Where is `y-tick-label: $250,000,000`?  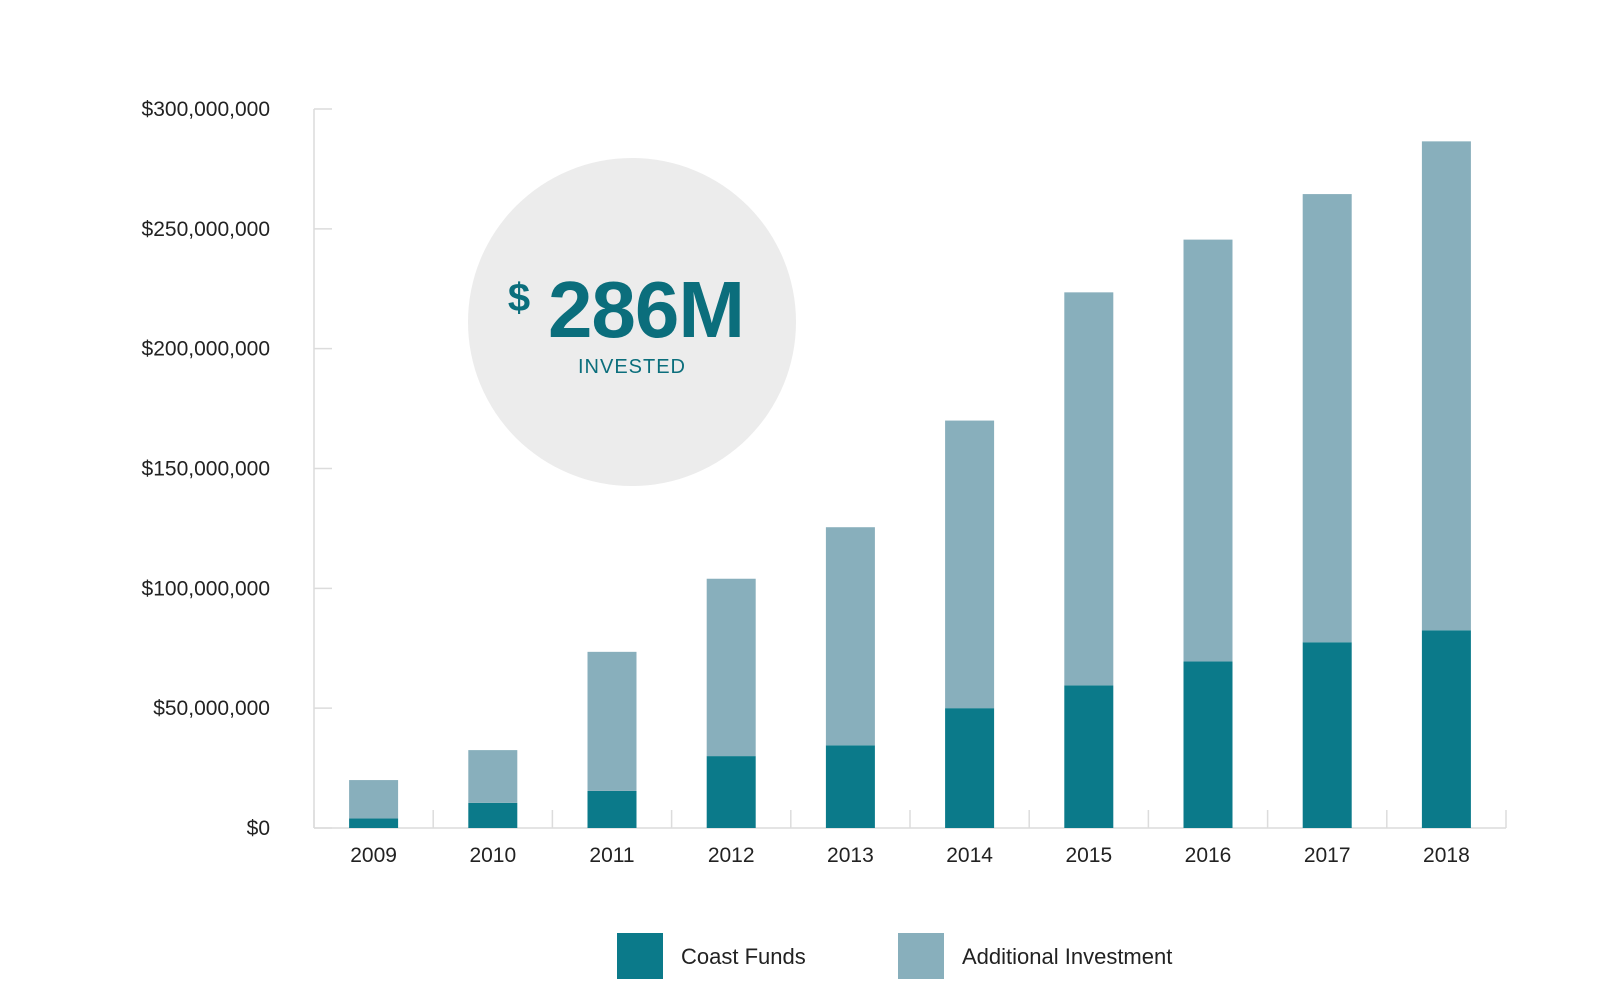
y-tick-label: $250,000,000 is located at coordinates (206, 229).